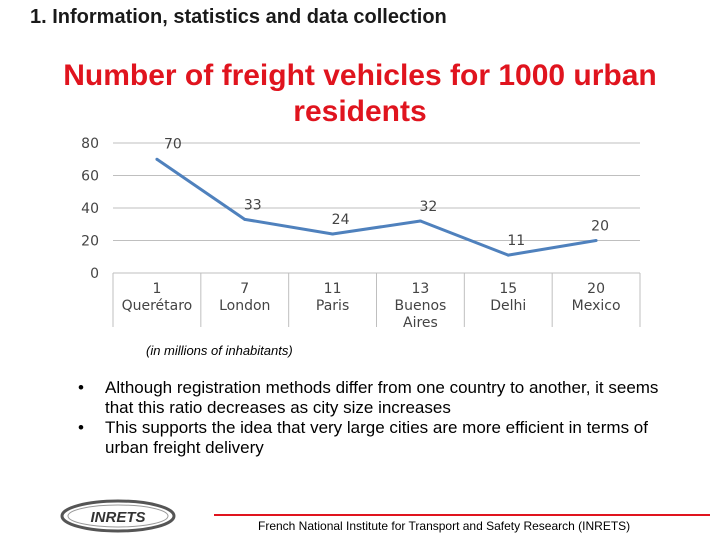  What do you see at coordinates (429, 207) in the screenshot?
I see `data-label: 32` at bounding box center [429, 207].